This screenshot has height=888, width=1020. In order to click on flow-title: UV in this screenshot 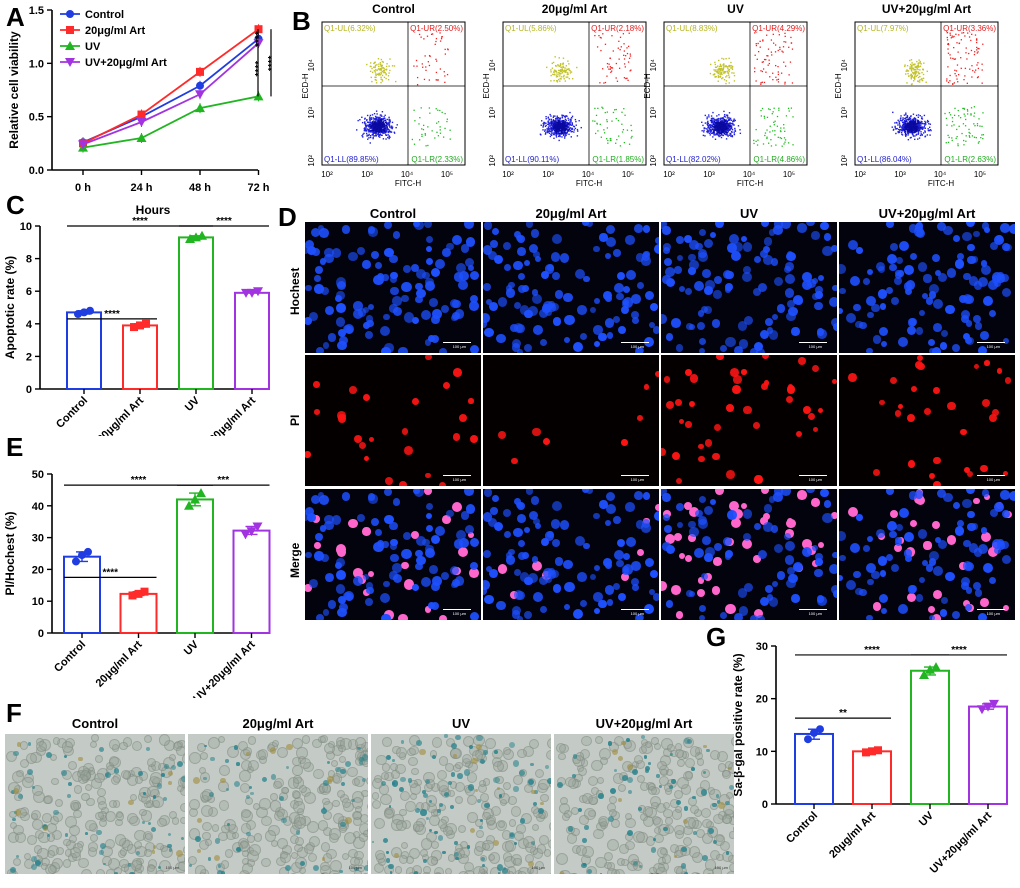, I will do `click(735, 9)`.